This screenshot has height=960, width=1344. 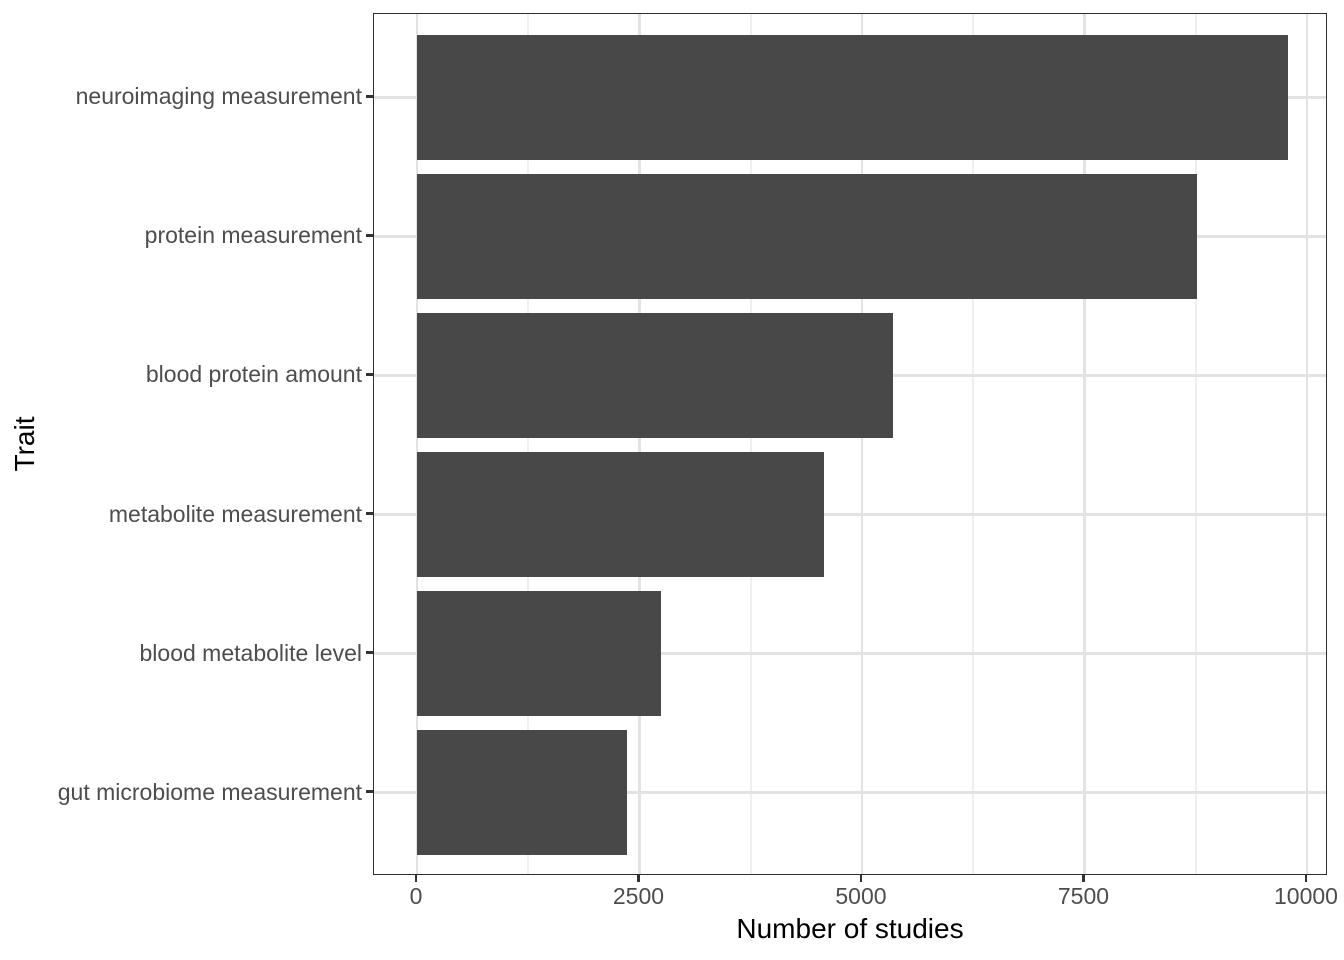 What do you see at coordinates (850, 928) in the screenshot?
I see `x-axis-title: Number of studies` at bounding box center [850, 928].